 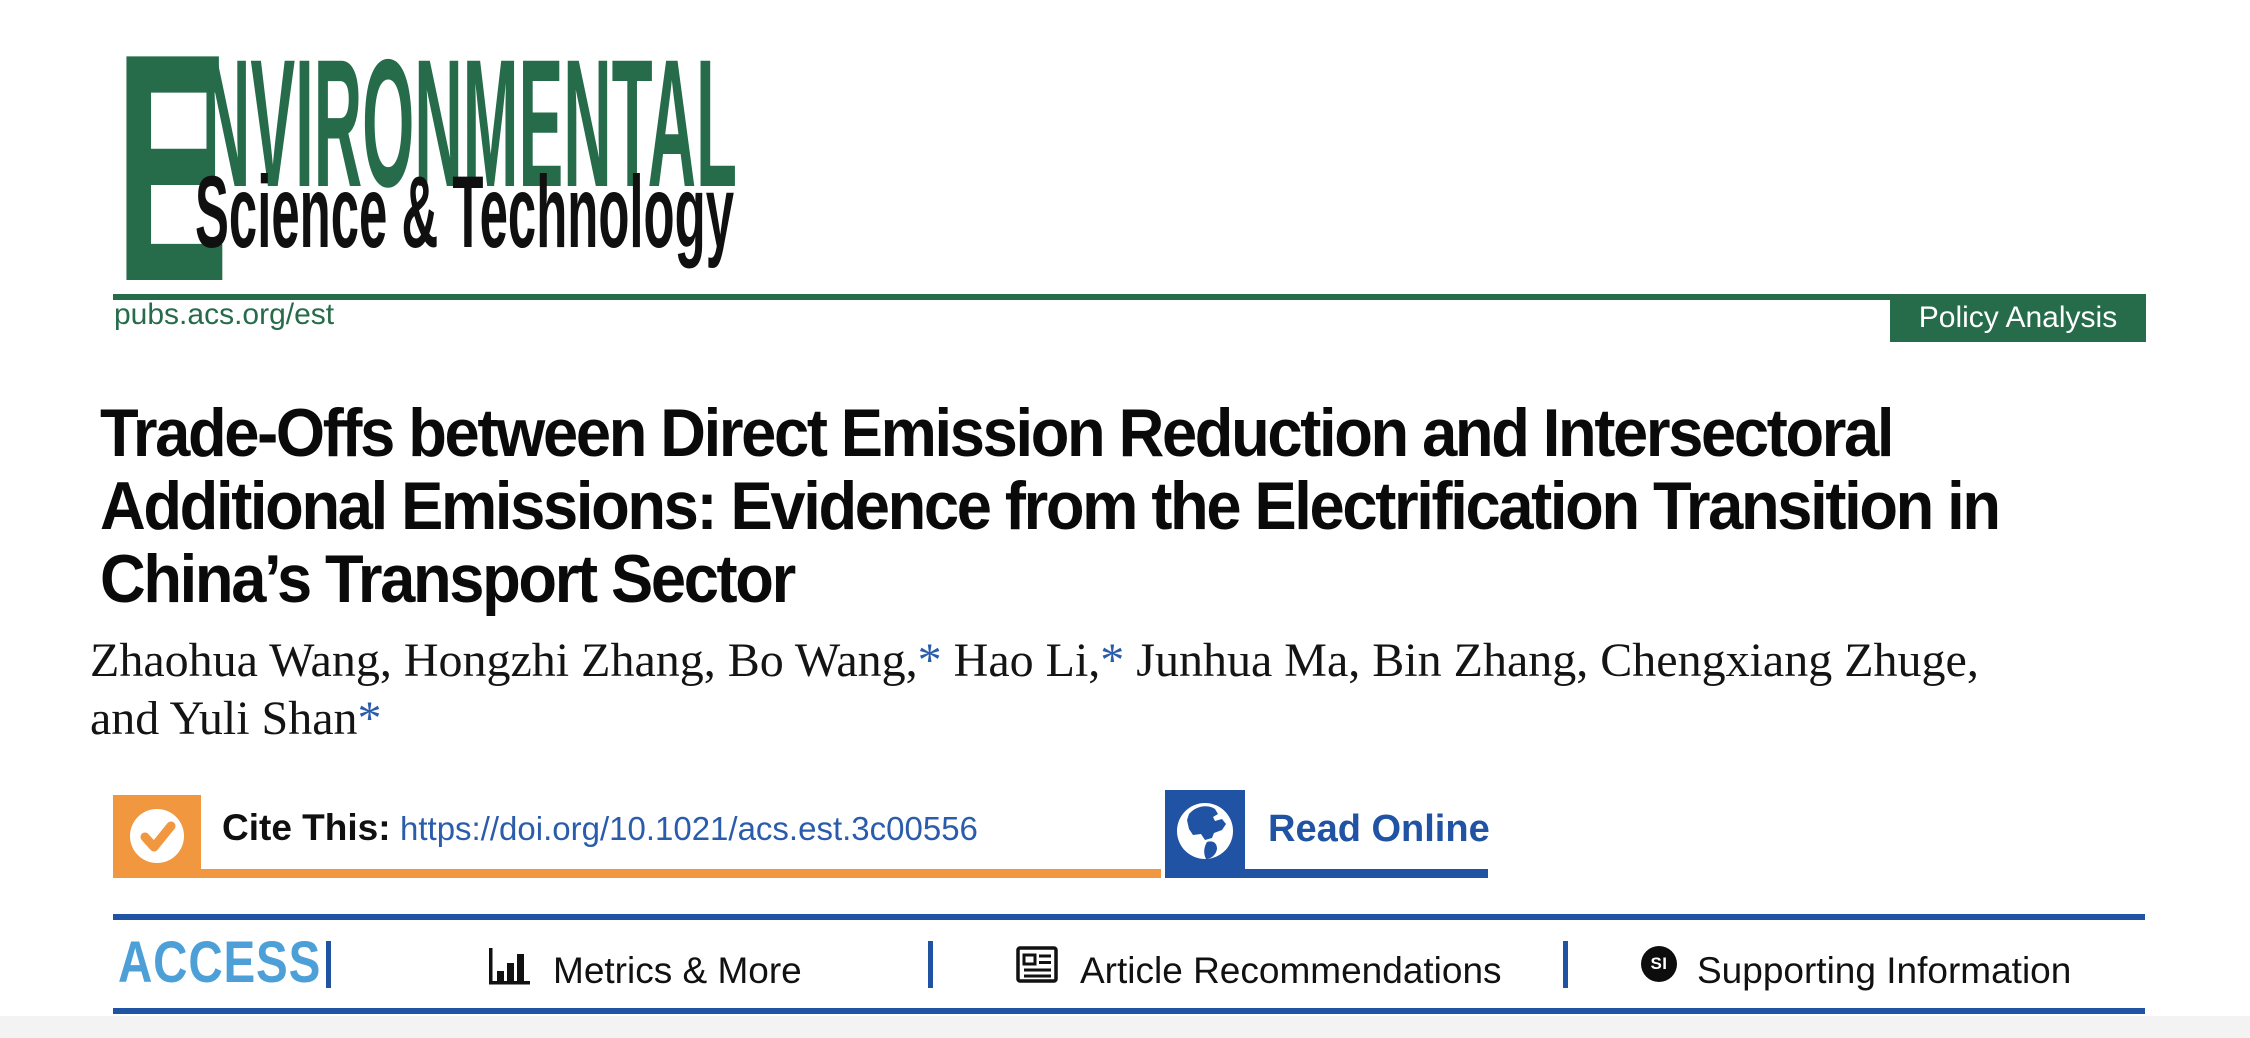 What do you see at coordinates (1291, 970) in the screenshot?
I see `article-recommendations-link: Article Recommendations` at bounding box center [1291, 970].